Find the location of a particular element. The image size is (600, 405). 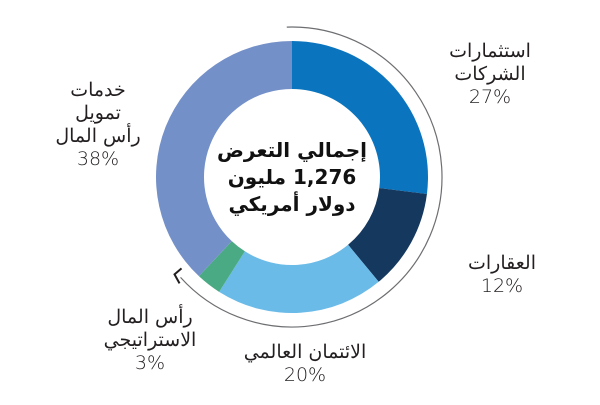

label-real-estate: العقارات 12% is located at coordinates (502, 275).